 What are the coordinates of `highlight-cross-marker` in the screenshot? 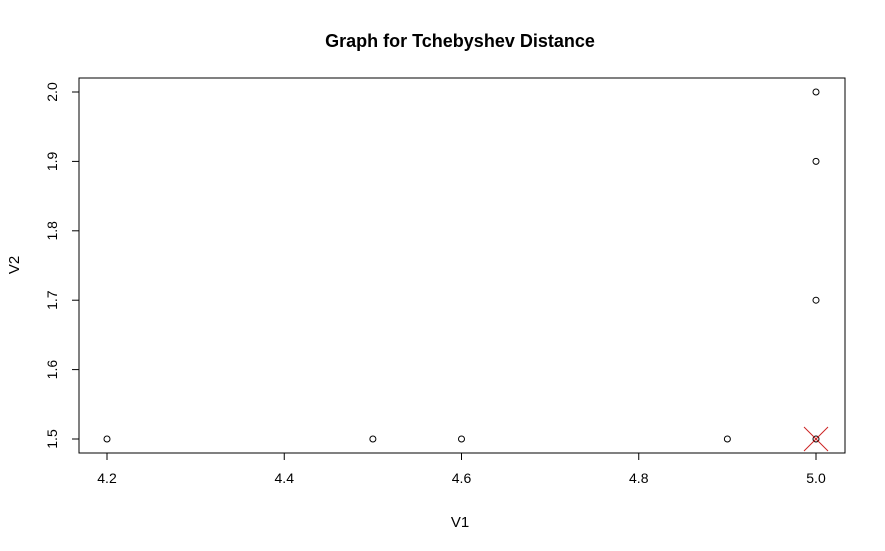 It's located at (816, 439).